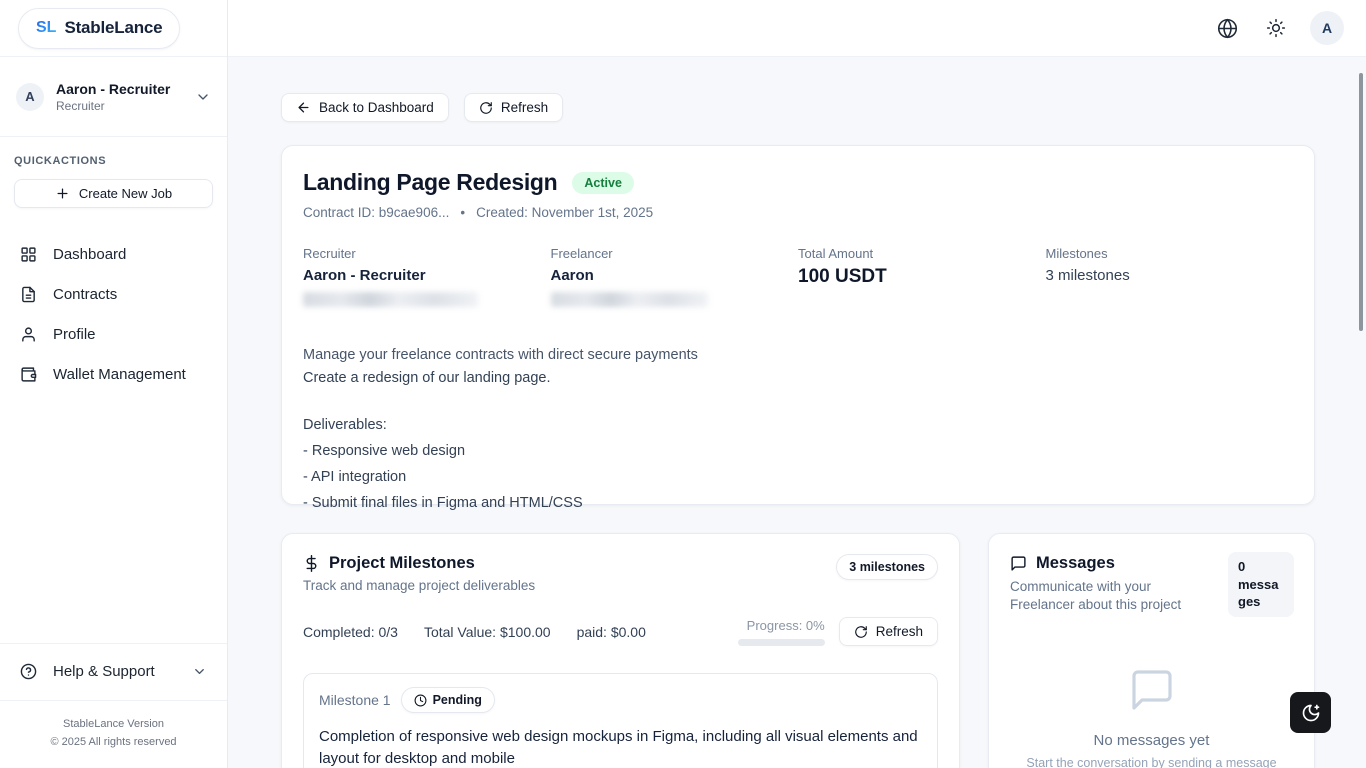 This screenshot has width=1366, height=768. Describe the element at coordinates (1087, 275) in the screenshot. I see `field-value: 3 milestones` at that location.